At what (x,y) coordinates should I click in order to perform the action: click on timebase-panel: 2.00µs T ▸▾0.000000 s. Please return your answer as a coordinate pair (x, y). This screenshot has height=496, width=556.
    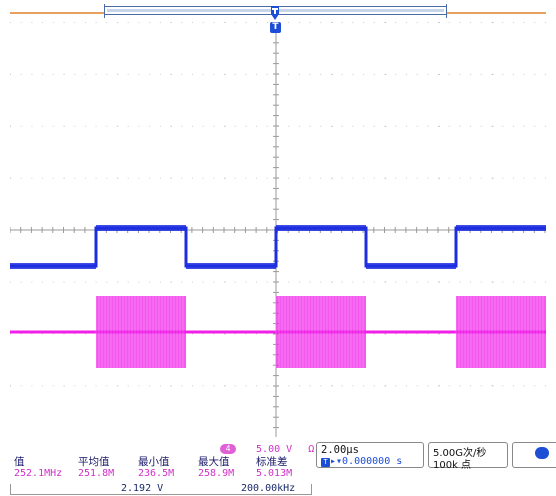
    Looking at the image, I should click on (370, 455).